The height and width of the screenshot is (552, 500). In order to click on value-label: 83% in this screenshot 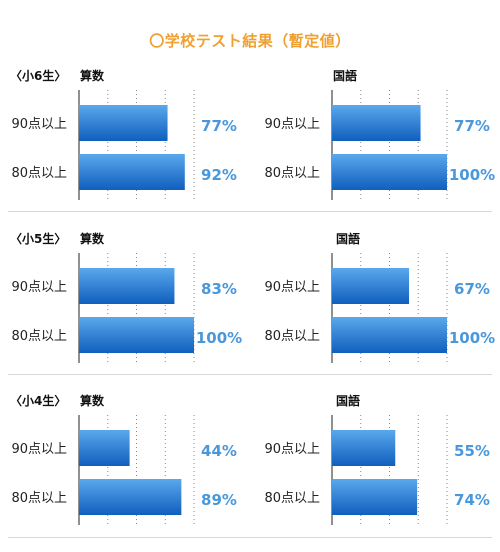, I will do `click(219, 289)`.